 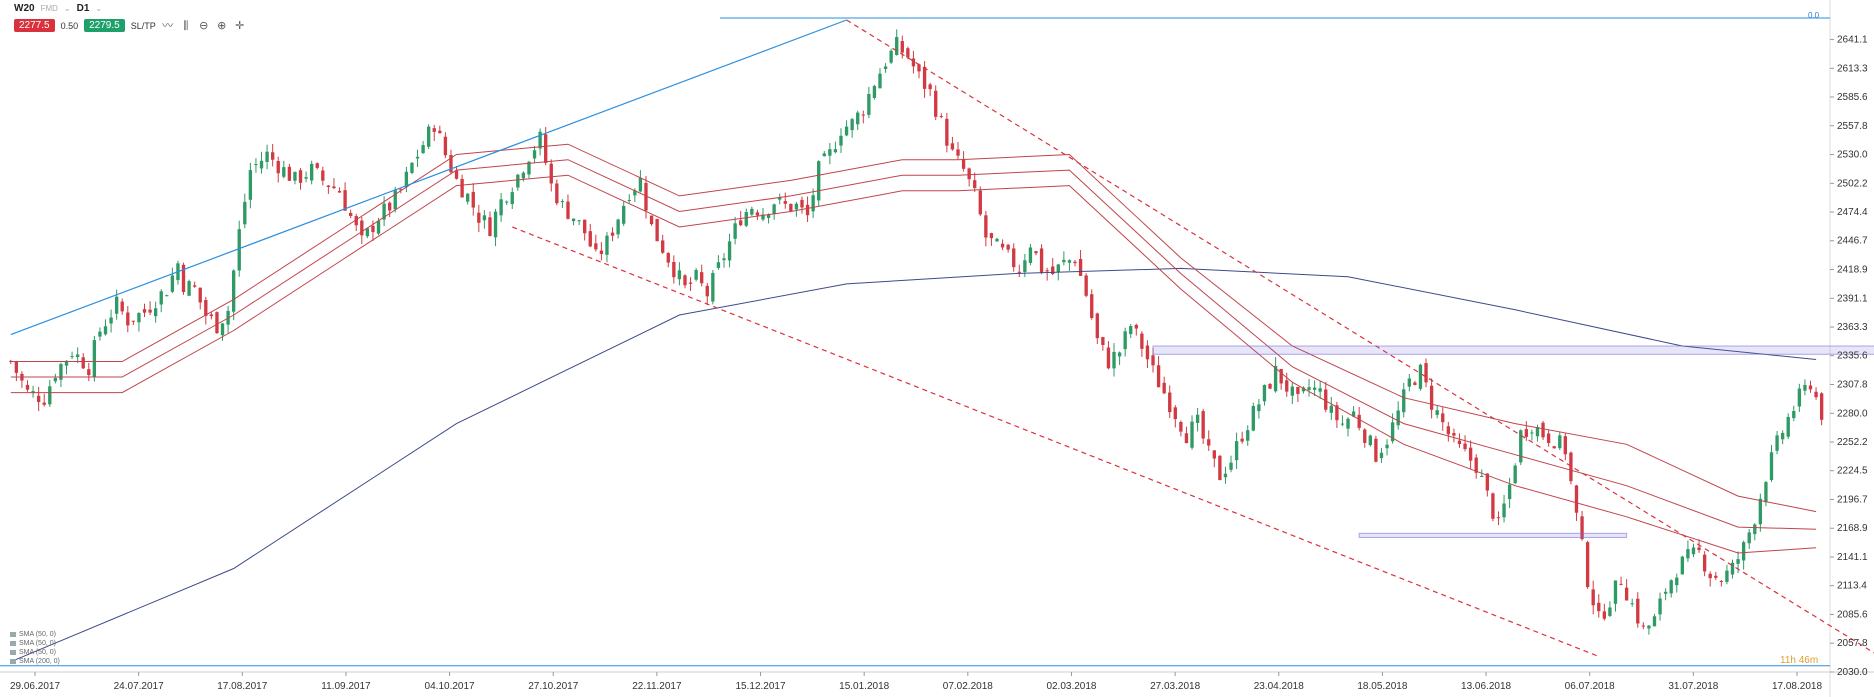 What do you see at coordinates (1852, 327) in the screenshot?
I see `y-tick-label: 2363.3` at bounding box center [1852, 327].